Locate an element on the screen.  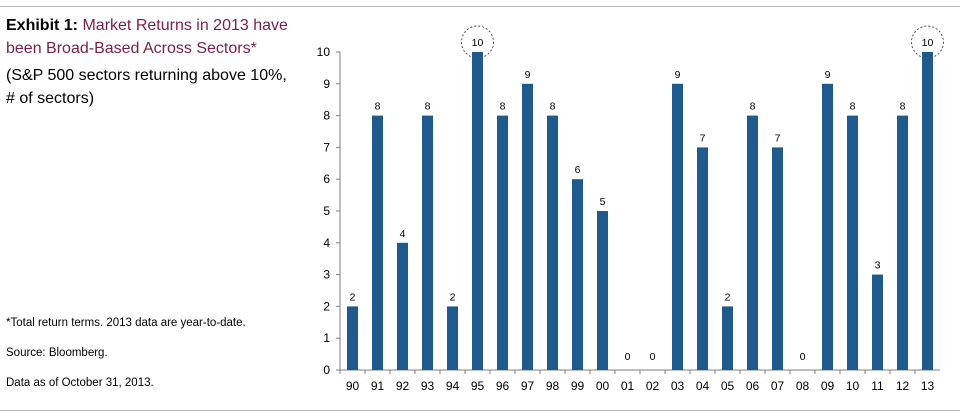
x-tick-label: 08 is located at coordinates (803, 386).